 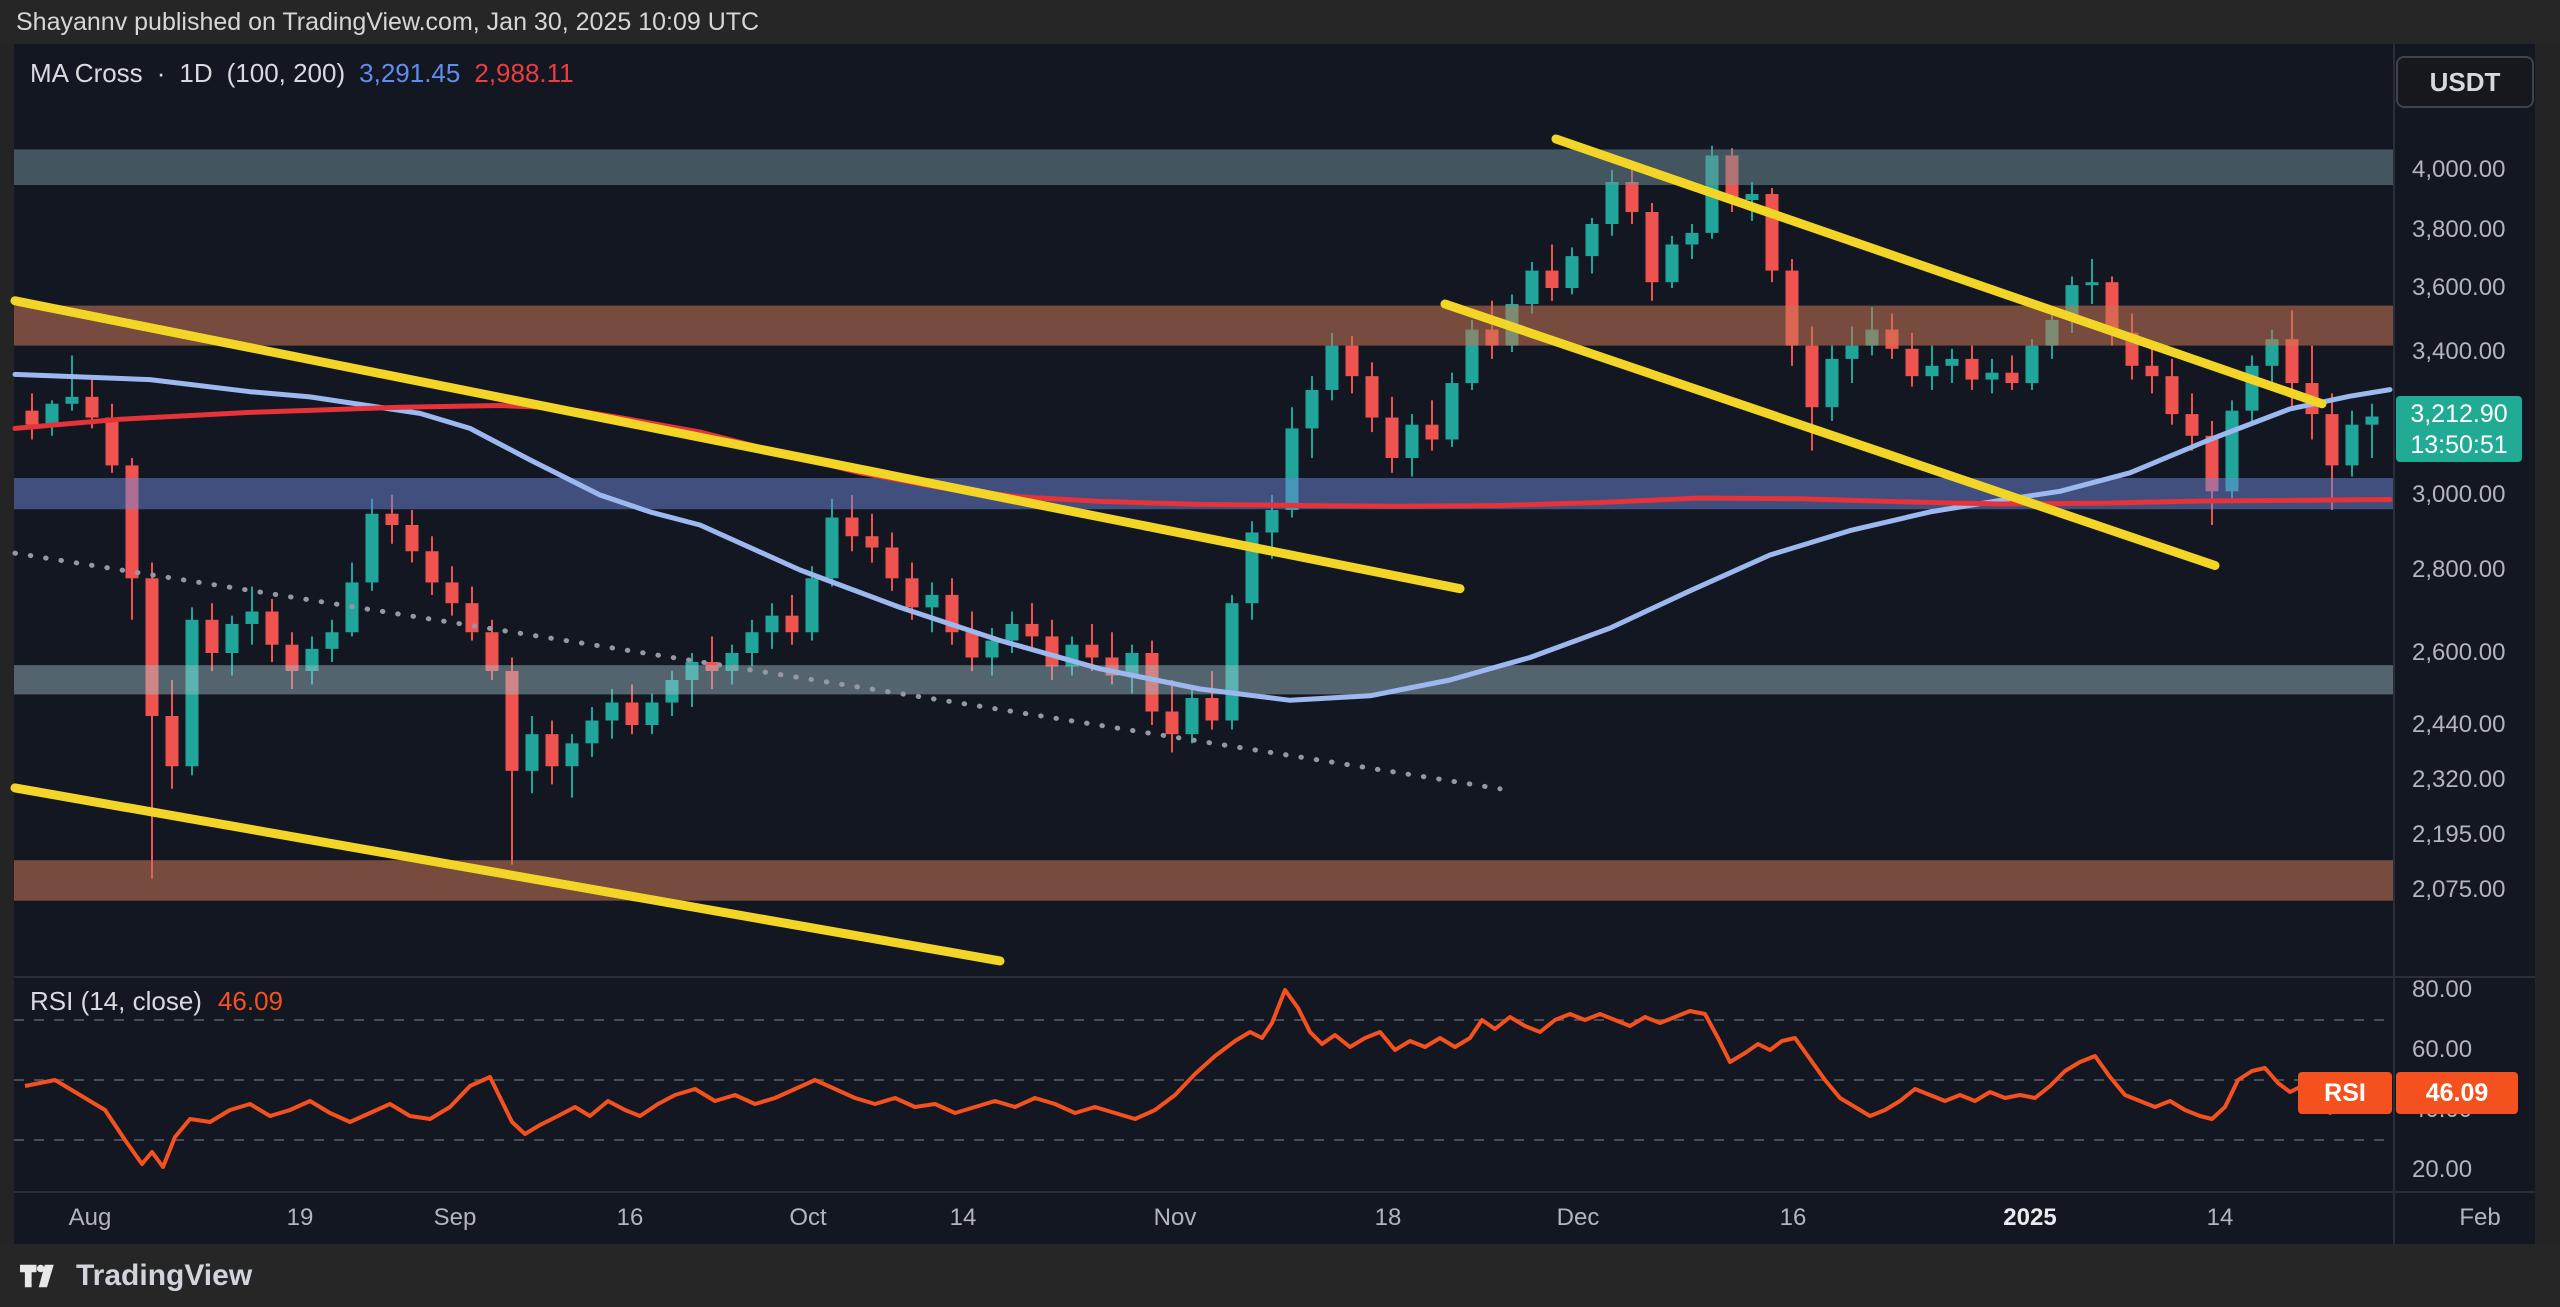 What do you see at coordinates (2459, 652) in the screenshot?
I see `price-axis-label: 2,600.00` at bounding box center [2459, 652].